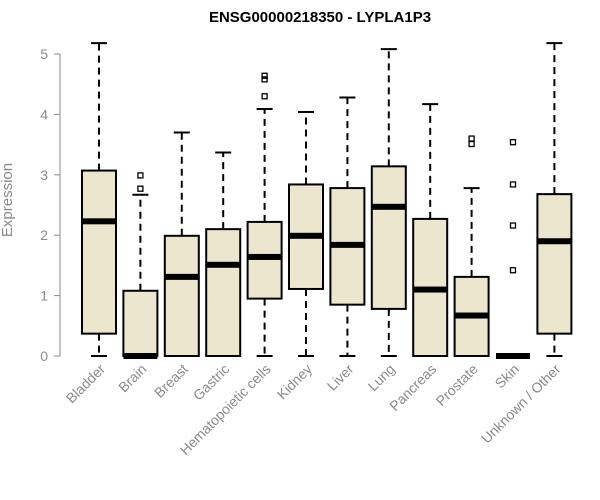 The width and height of the screenshot is (600, 500). Describe the element at coordinates (513, 249) in the screenshot. I see `box-skin` at that location.